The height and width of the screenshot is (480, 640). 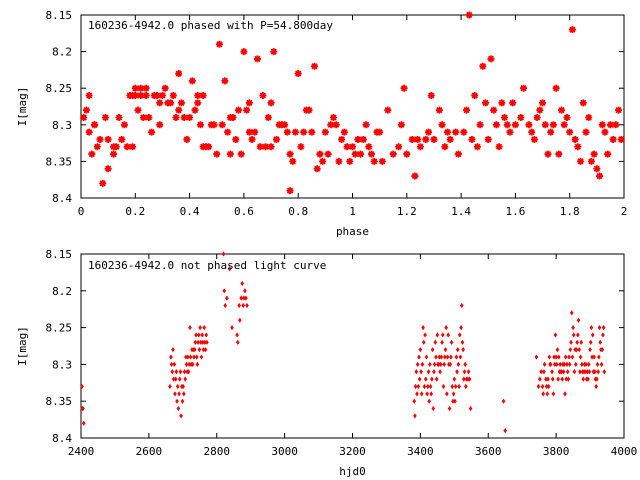 I want to click on y-tick-label: 8.35, so click(x=59, y=161).